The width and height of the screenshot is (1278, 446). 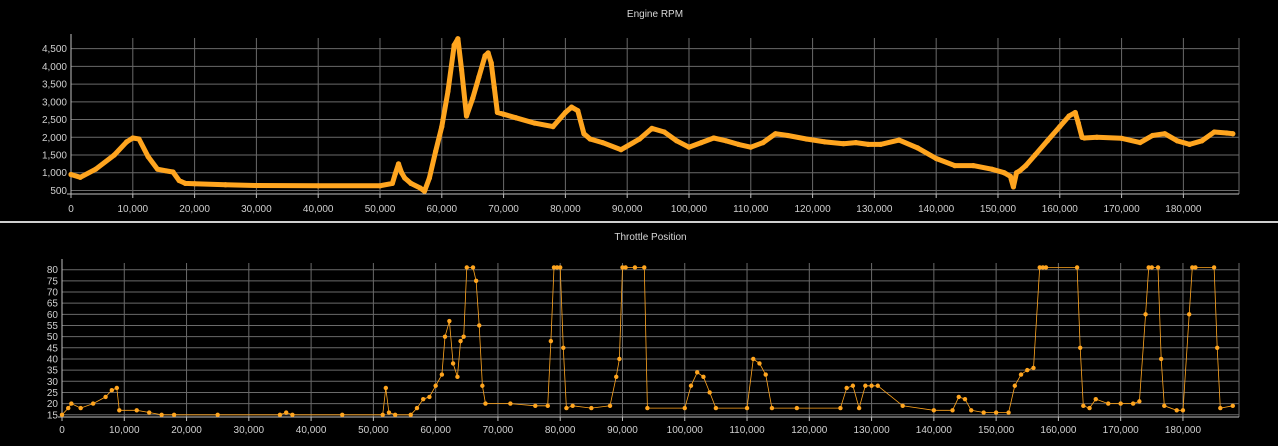 I want to click on y-tick-label: 4,500, so click(x=54, y=49).